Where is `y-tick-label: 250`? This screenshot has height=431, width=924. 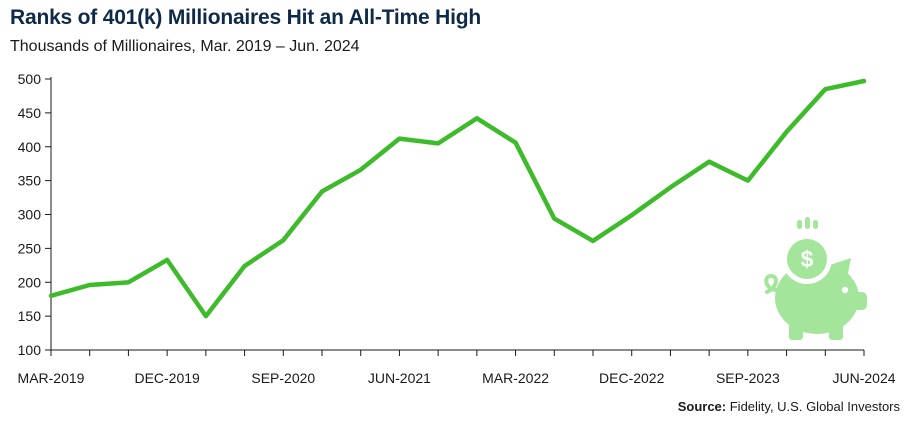 y-tick-label: 250 is located at coordinates (30, 248).